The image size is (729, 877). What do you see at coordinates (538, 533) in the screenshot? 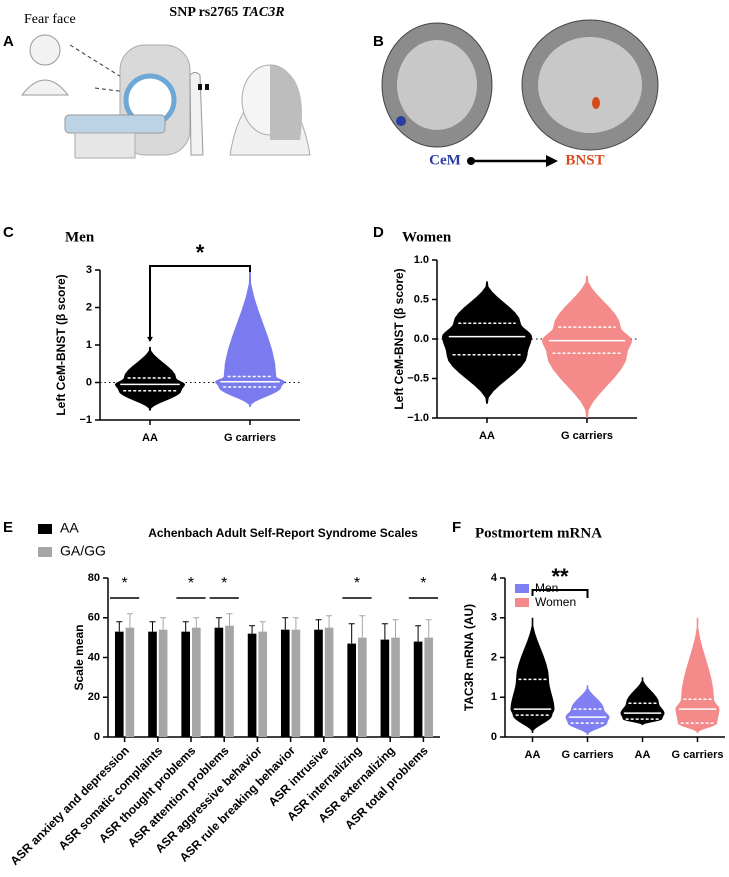
I see `chart-title: Postmortem mRNA` at bounding box center [538, 533].